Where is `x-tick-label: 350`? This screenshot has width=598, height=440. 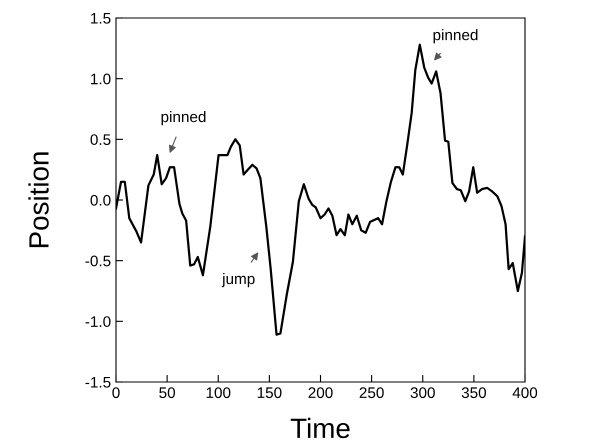
x-tick-label: 350 is located at coordinates (474, 392).